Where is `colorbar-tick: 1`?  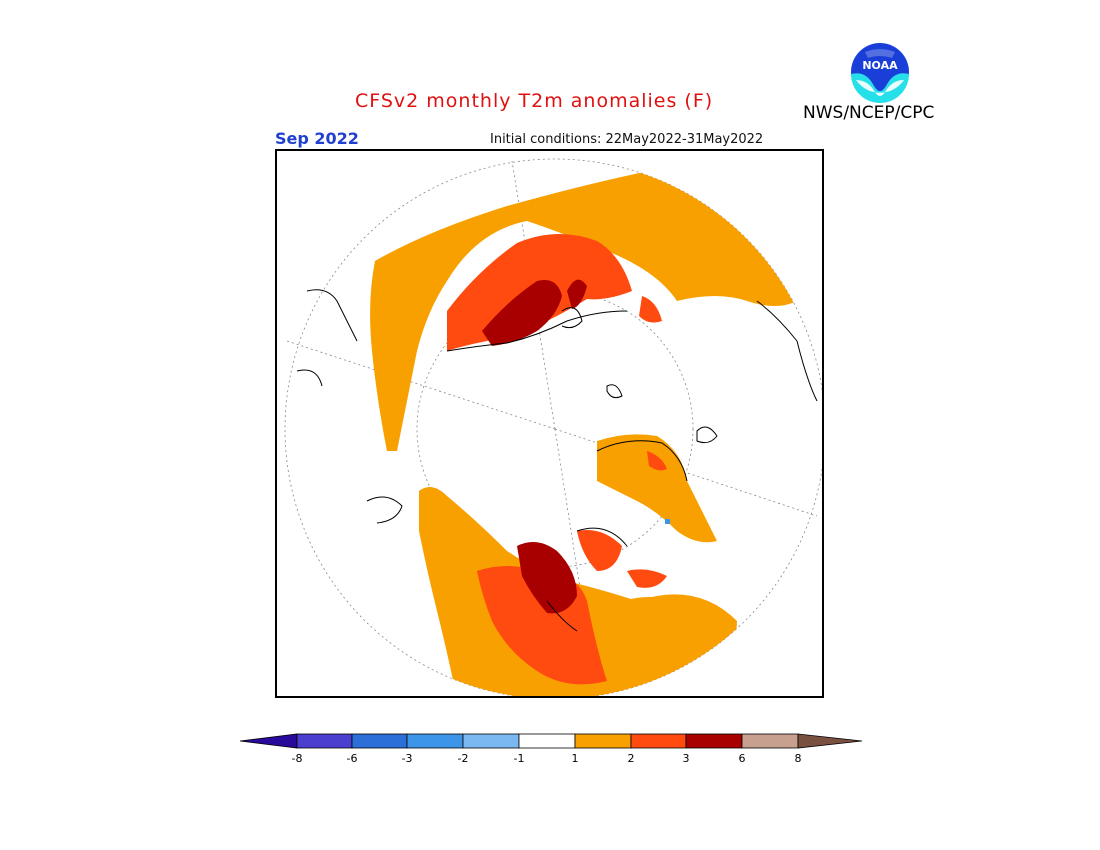 colorbar-tick: 1 is located at coordinates (575, 758).